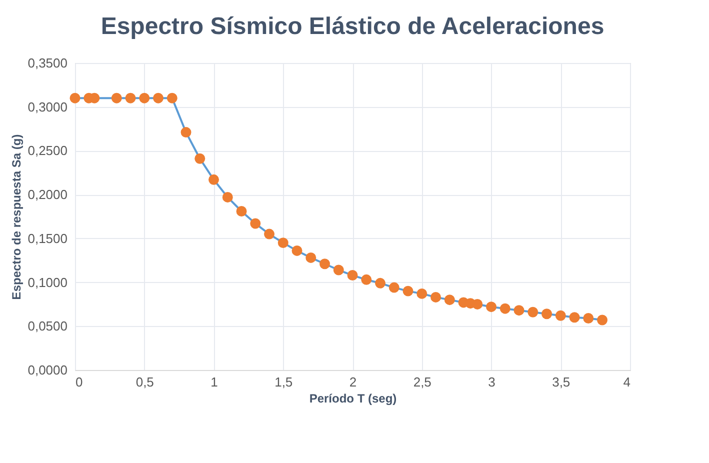 The image size is (709, 463). Describe the element at coordinates (214, 382) in the screenshot. I see `x-tick-label: 1` at that location.